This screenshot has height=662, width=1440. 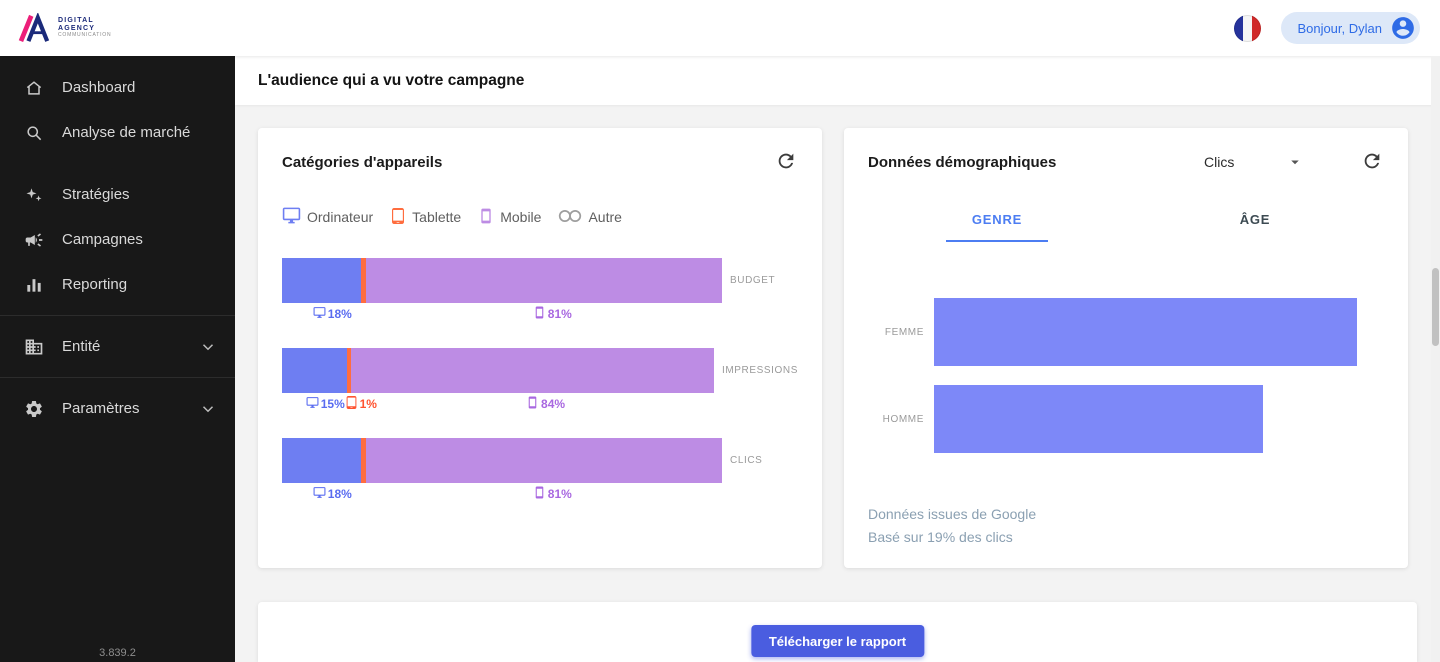 What do you see at coordinates (340, 217) in the screenshot?
I see `legend-label: Ordinateur` at bounding box center [340, 217].